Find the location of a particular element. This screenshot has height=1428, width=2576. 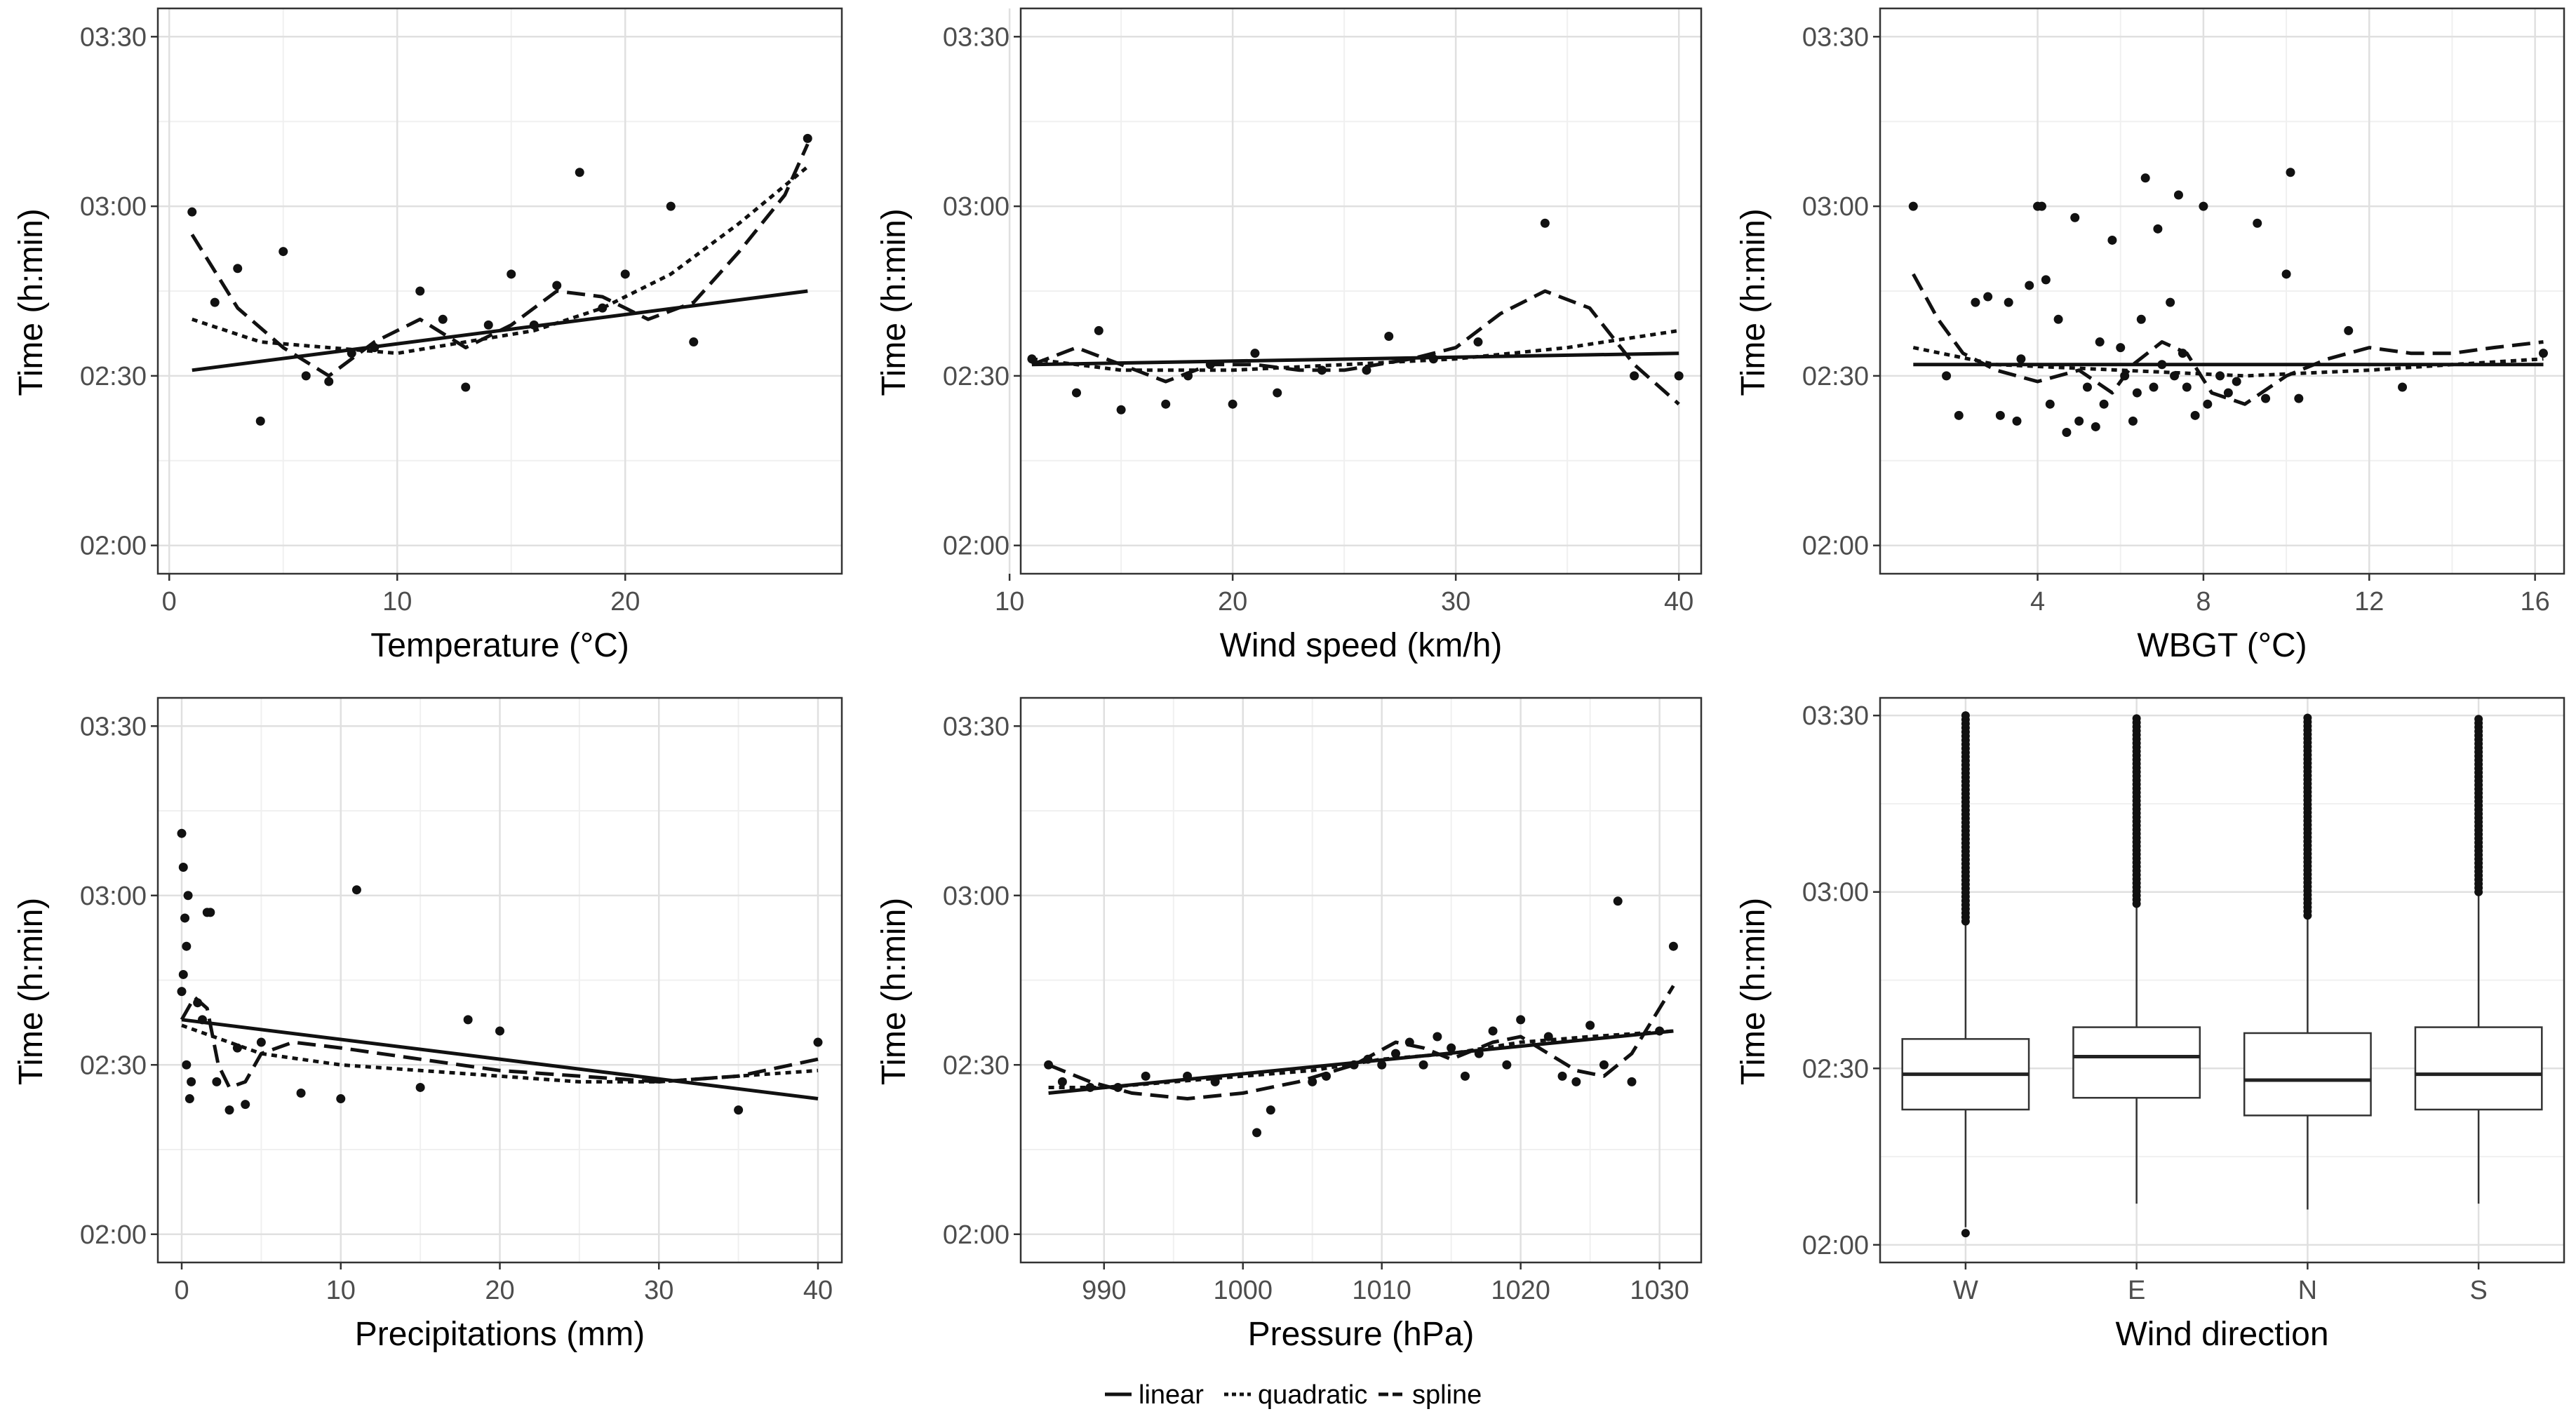

x-tick-label: W is located at coordinates (1965, 1290).